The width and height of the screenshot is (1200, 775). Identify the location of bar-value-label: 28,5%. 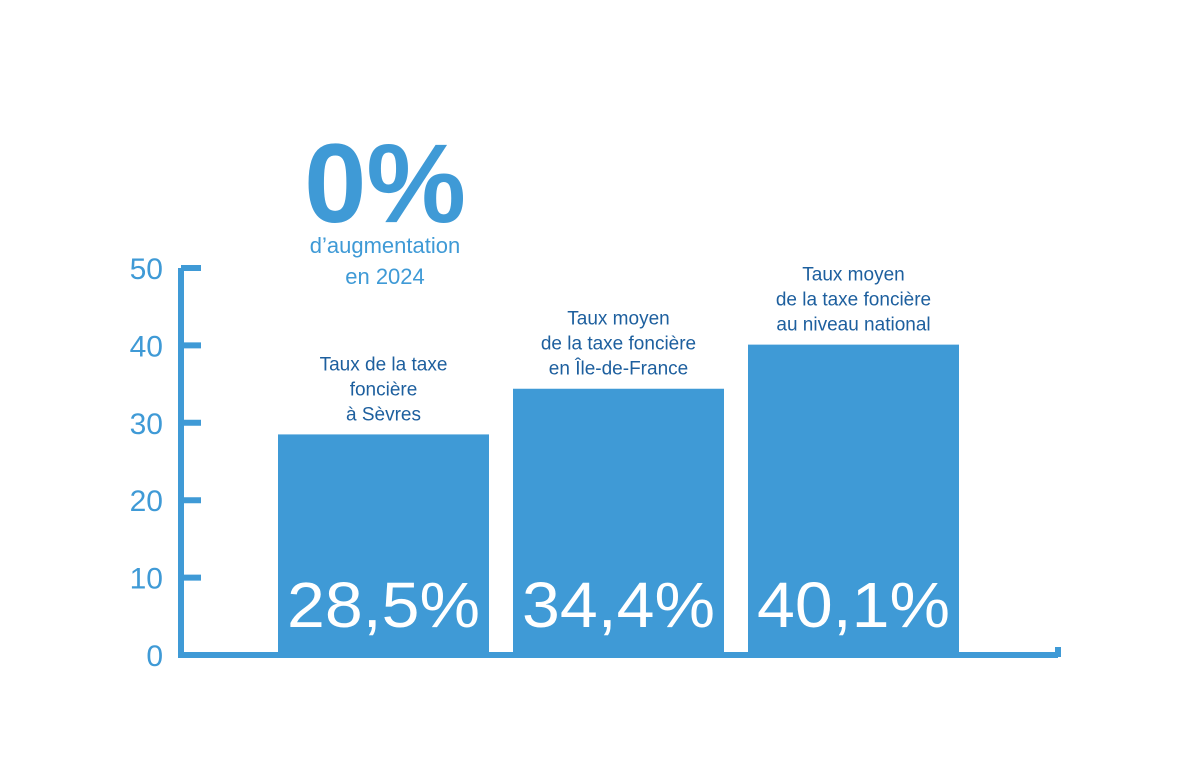
(383, 605).